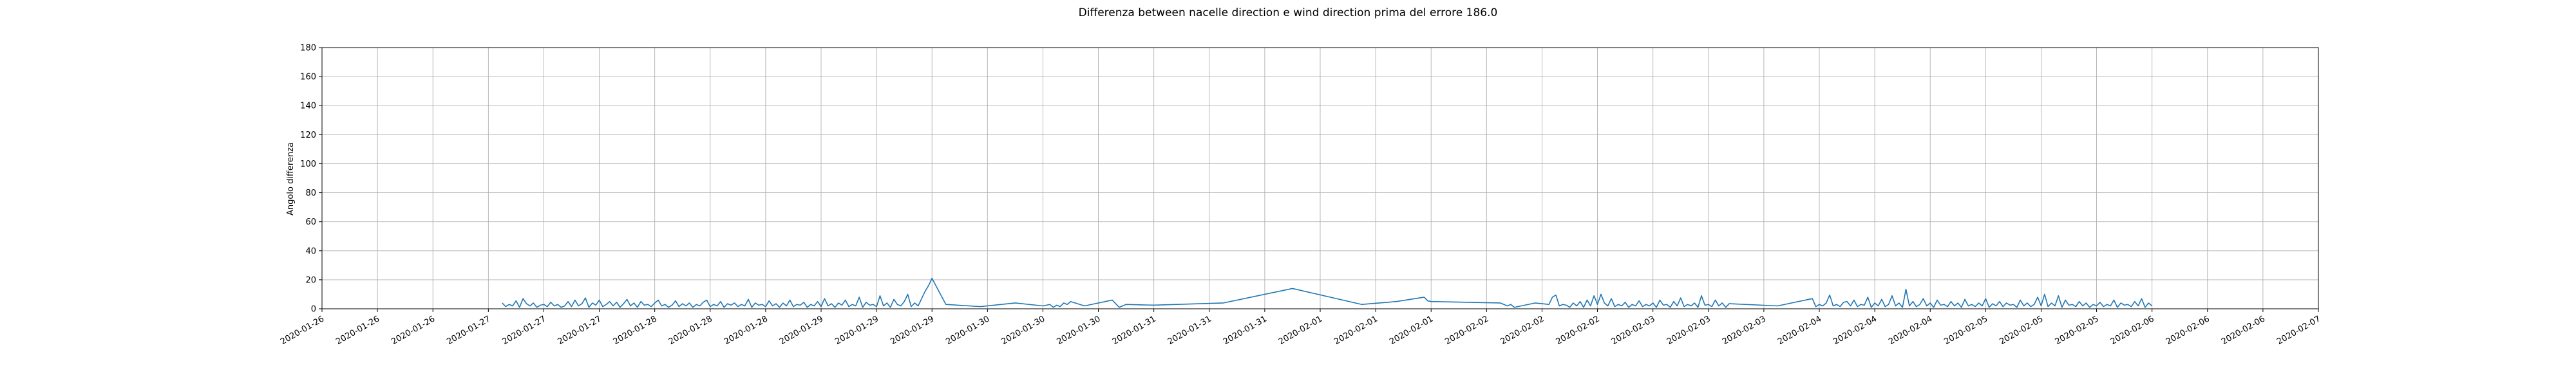 Image resolution: width=2576 pixels, height=386 pixels. I want to click on y-axis-label: Angolo differenza, so click(291, 179).